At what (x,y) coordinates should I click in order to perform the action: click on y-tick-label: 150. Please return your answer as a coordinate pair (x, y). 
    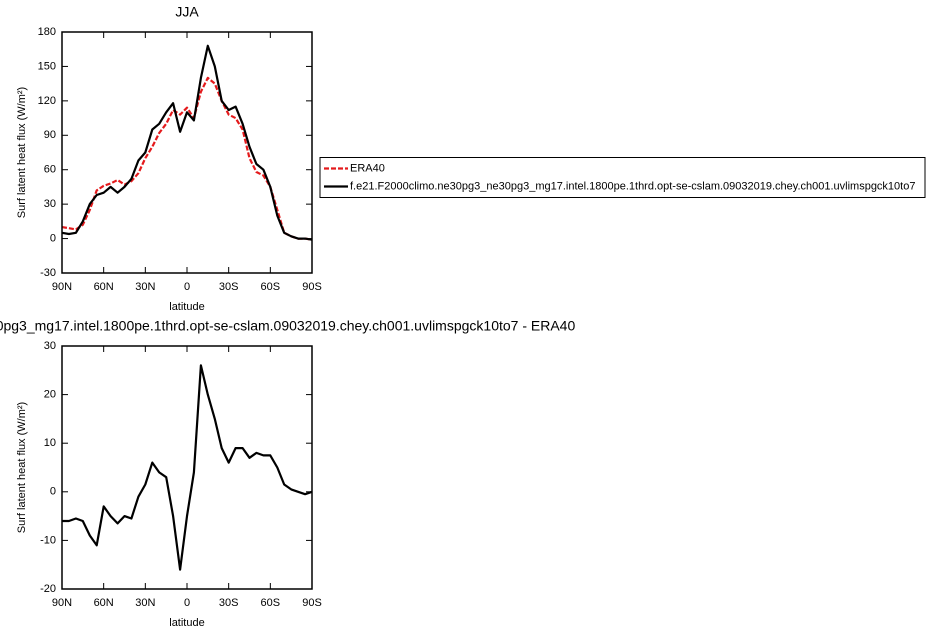
    Looking at the image, I should click on (47, 66).